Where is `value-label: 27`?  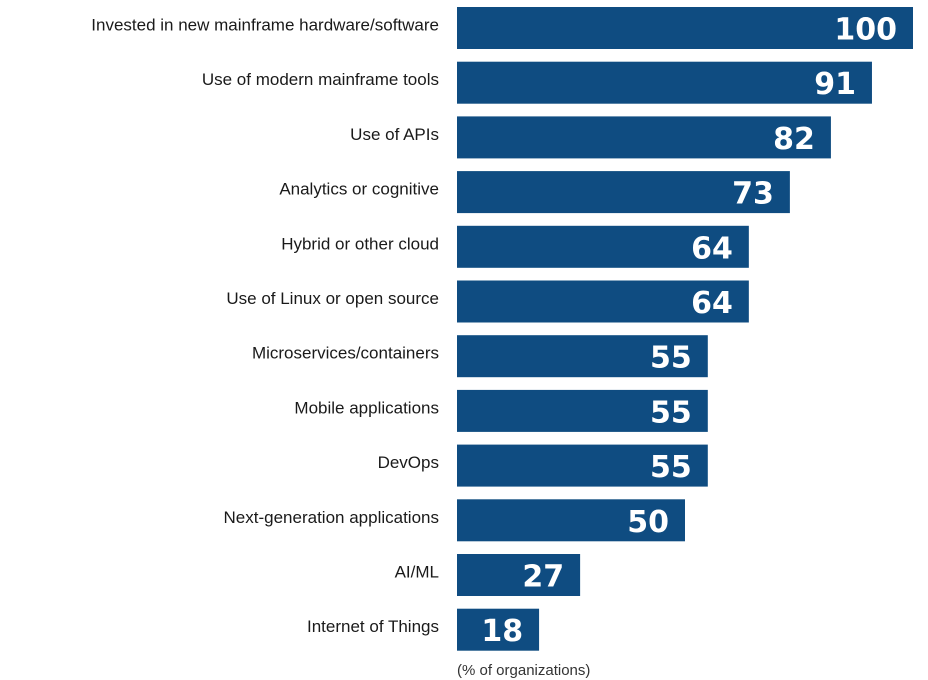
value-label: 27 is located at coordinates (543, 577).